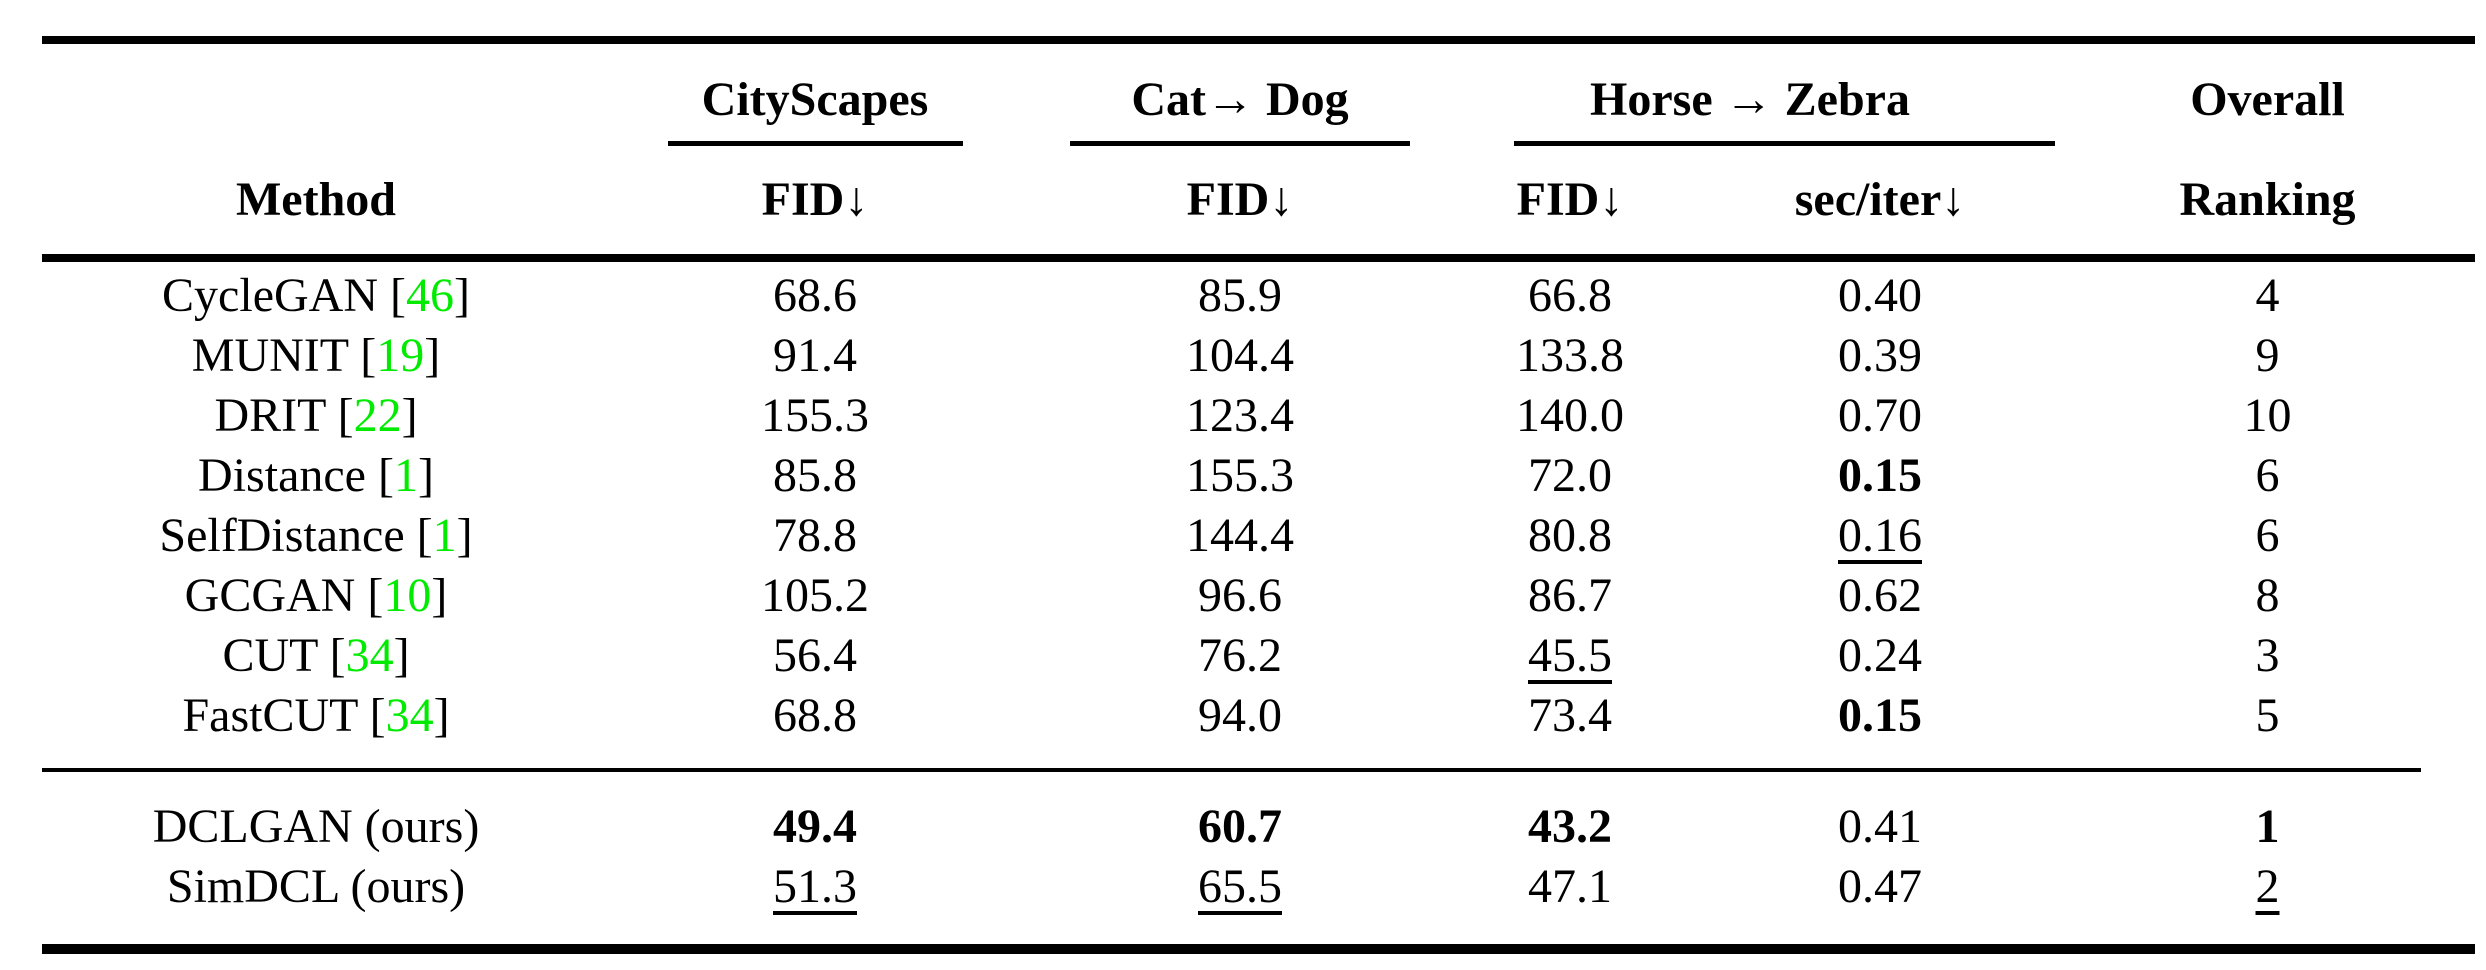  I want to click on method-cell: SimDCL (ours), so click(316, 903).